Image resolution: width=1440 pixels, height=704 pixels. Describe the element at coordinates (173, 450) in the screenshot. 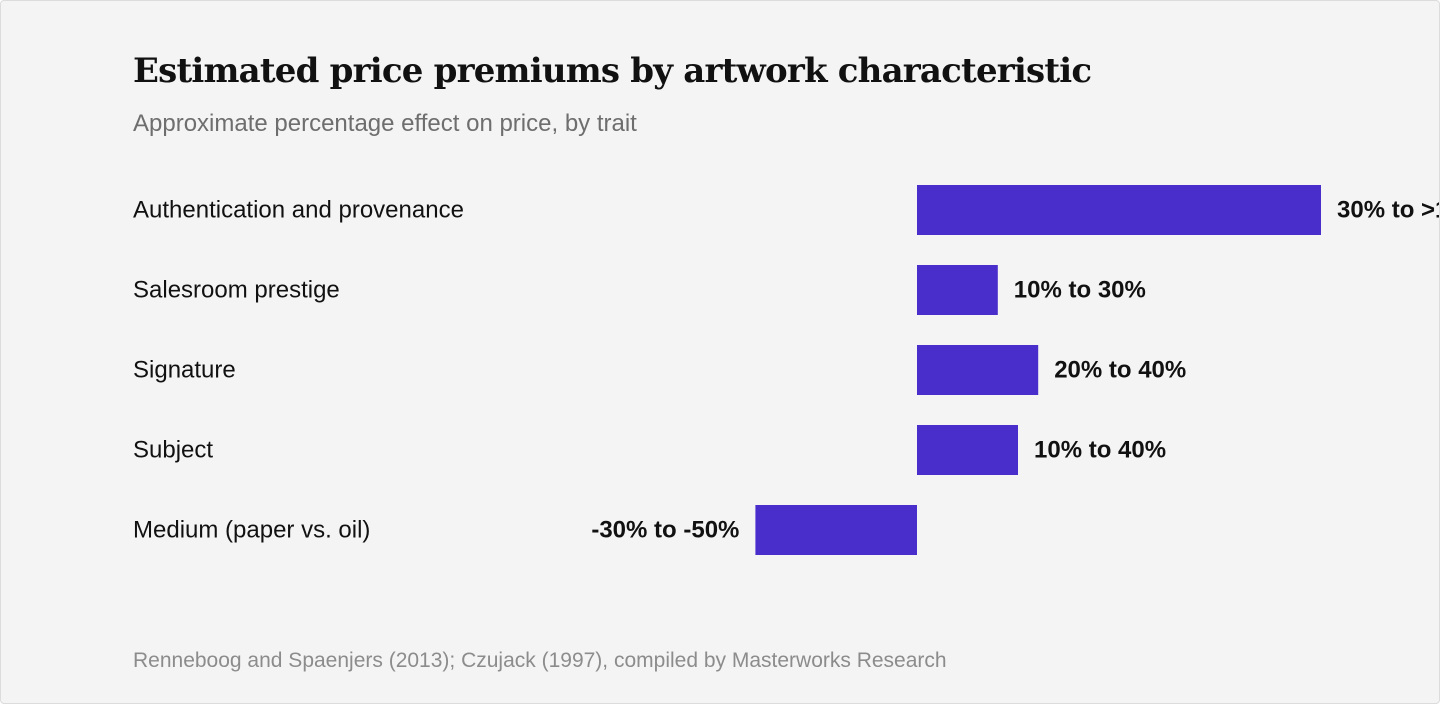

I see `category-label: Subject` at that location.